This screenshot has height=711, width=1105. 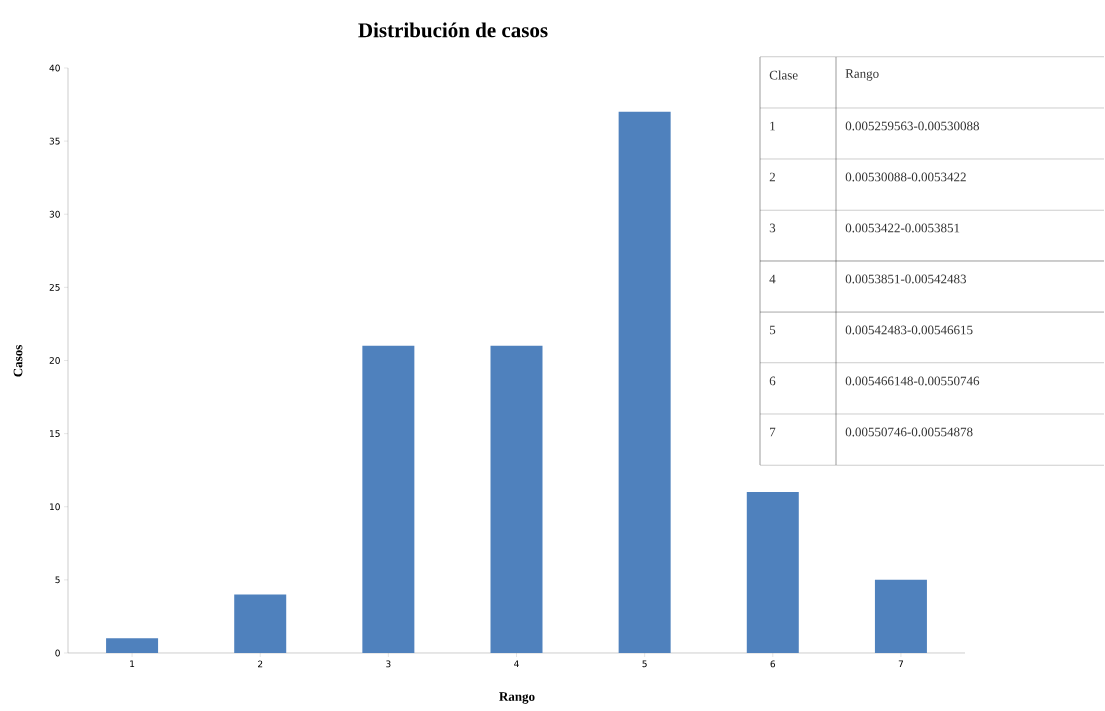 I want to click on annotation: 3, so click(x=772, y=228).